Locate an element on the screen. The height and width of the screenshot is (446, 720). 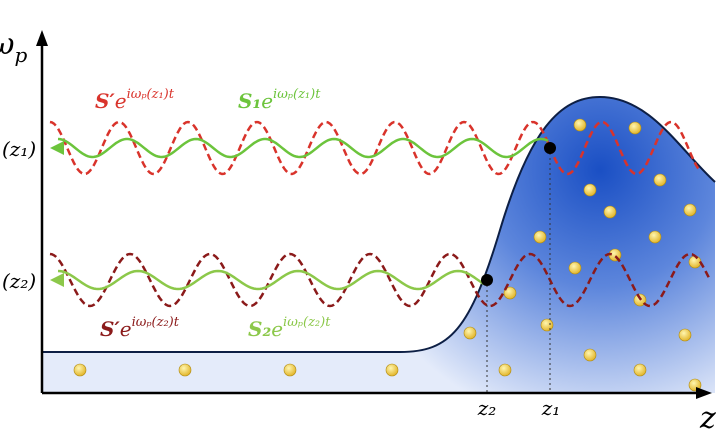
darkred-wave is located at coordinates (380, 280).